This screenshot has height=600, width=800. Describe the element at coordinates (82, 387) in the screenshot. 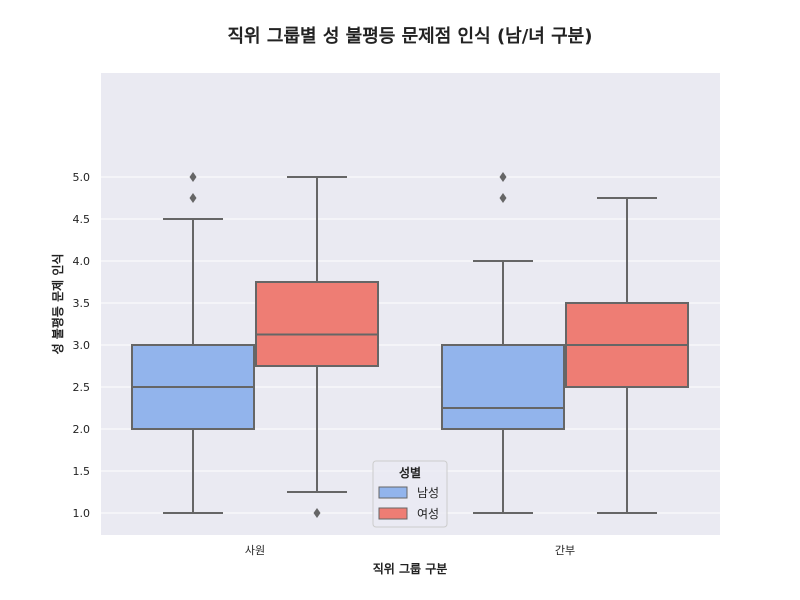

I see `y-tick-label: 2.5` at that location.